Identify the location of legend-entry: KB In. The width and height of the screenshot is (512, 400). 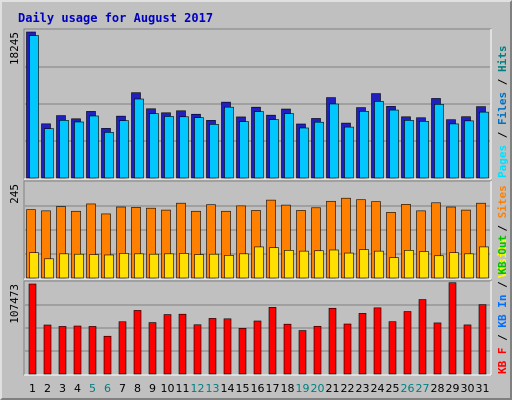
(502, 311).